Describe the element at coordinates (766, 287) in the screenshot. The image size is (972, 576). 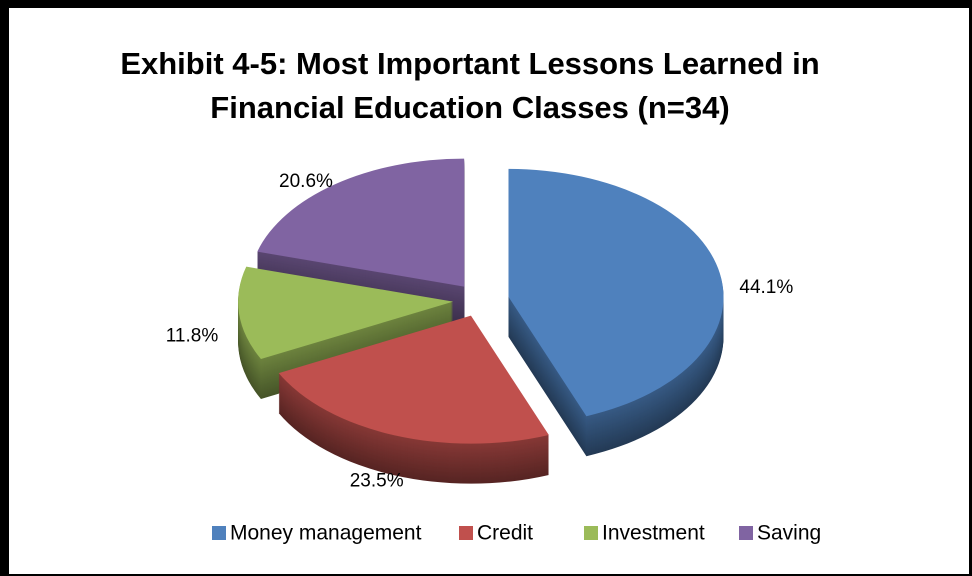
I see `data-label: 44.1%` at that location.